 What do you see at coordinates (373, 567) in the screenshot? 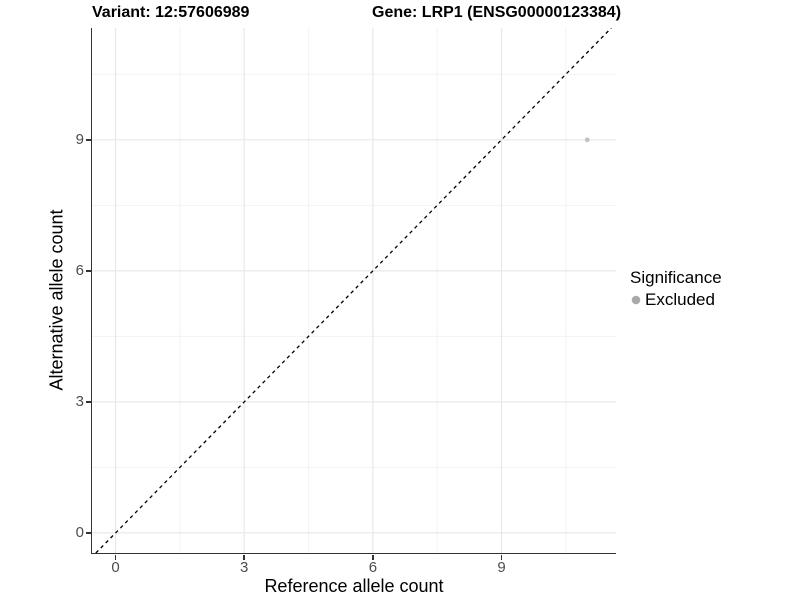
I see `x-tick-label: 6` at bounding box center [373, 567].